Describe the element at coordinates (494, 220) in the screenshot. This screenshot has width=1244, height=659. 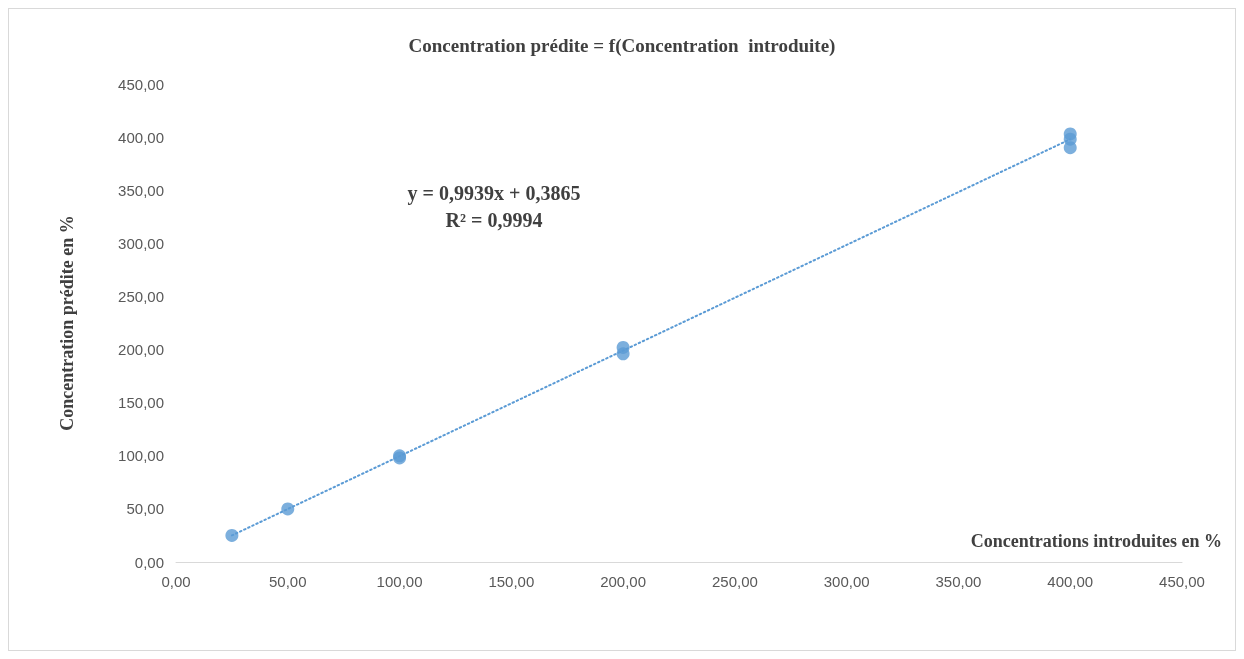
I see `annotation: R² = 0,9994` at that location.